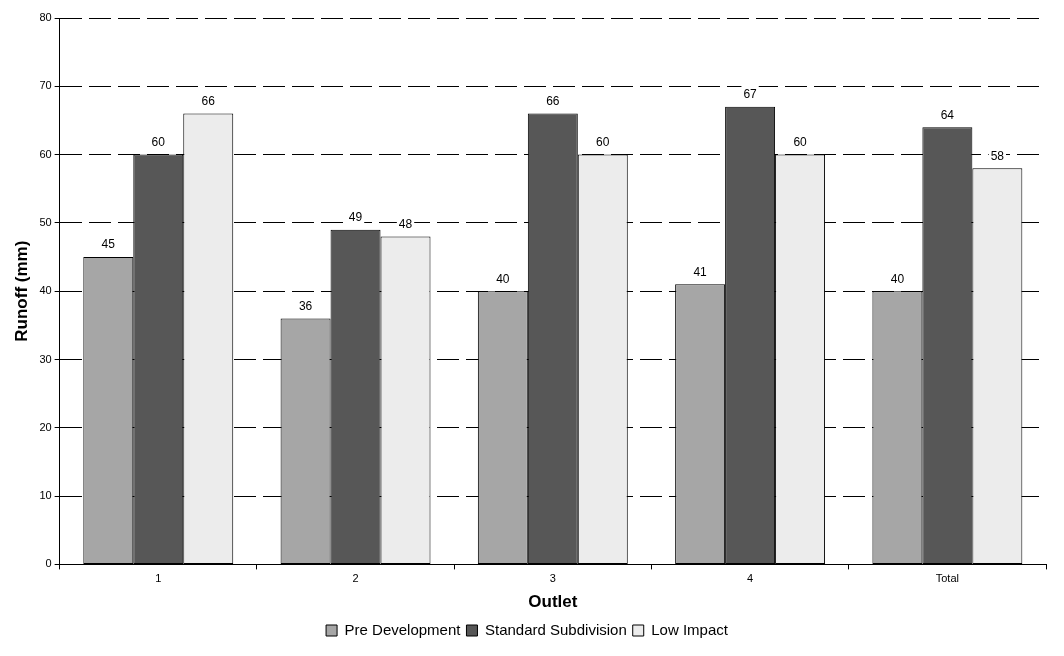  I want to click on x-tick-label: 3, so click(552, 578).